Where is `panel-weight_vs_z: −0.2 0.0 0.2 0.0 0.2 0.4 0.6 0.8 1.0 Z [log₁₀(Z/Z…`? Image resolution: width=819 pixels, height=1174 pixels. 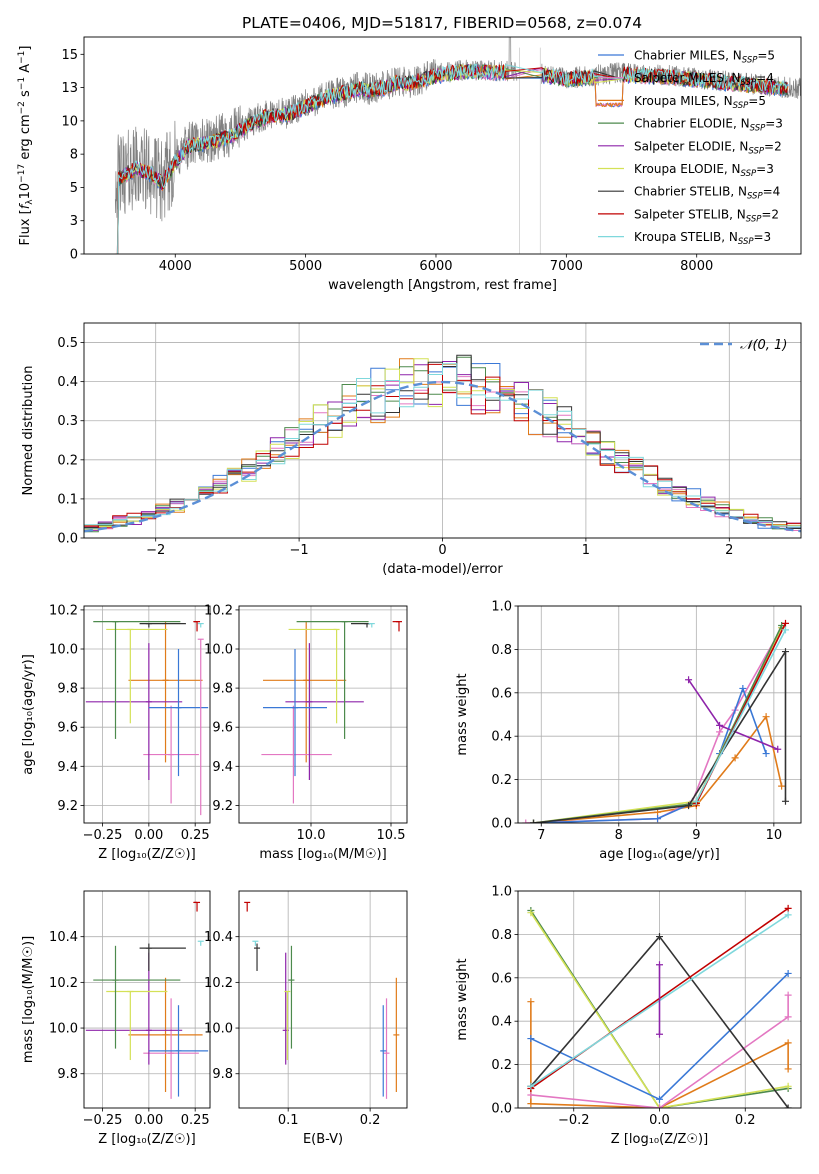 panel-weight_vs_z: −0.2 0.0 0.2 0.0 0.2 0.4 0.6 0.8 1.0 Z [log₁₀(Z/Z… is located at coordinates (628, 1016).